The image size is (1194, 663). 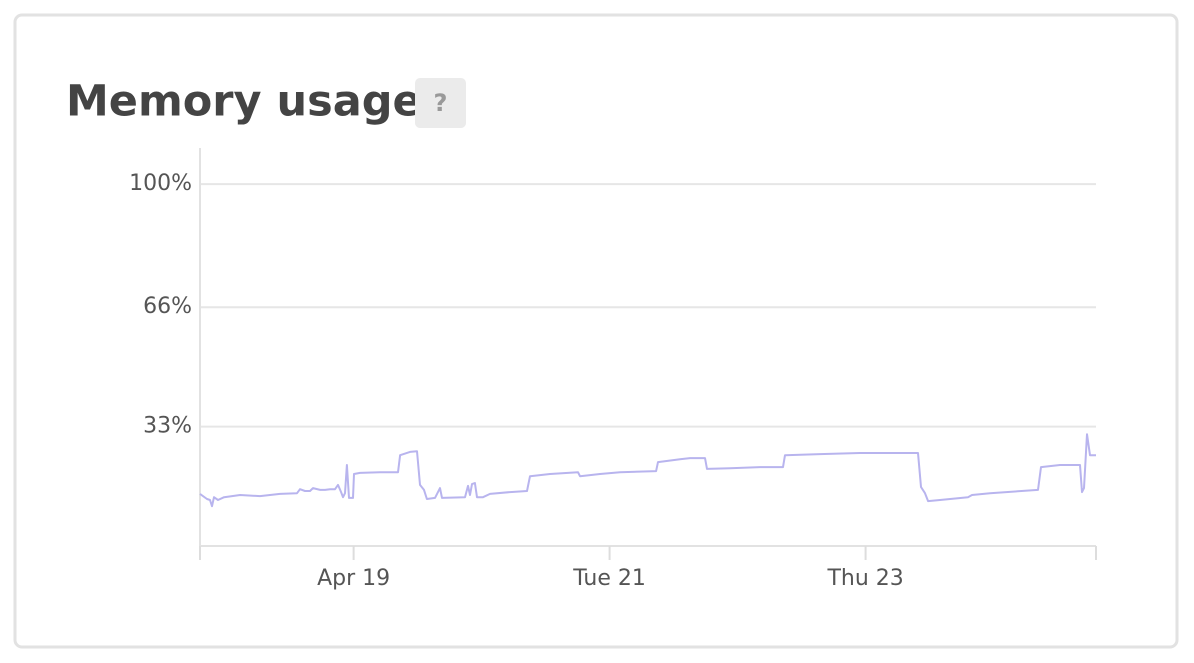 I want to click on y-tick-label: 33%, so click(x=167, y=426).